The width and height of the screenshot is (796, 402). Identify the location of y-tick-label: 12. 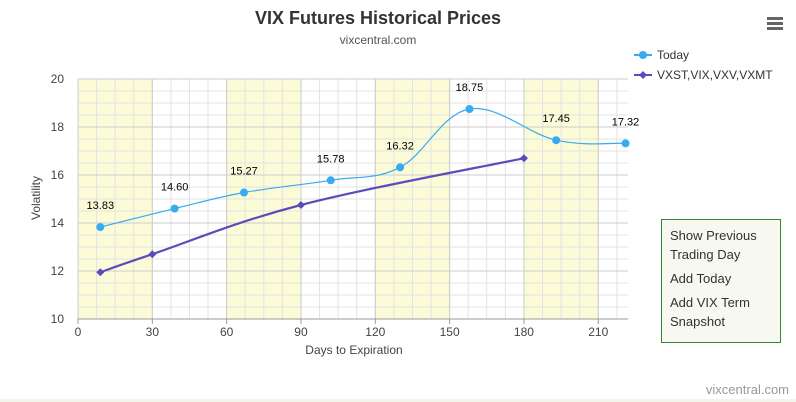
(58, 271).